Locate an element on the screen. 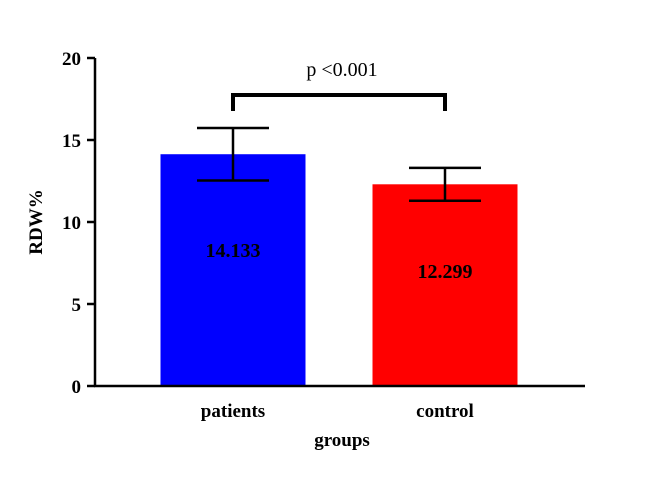  error-bars-layer is located at coordinates (339, 164).